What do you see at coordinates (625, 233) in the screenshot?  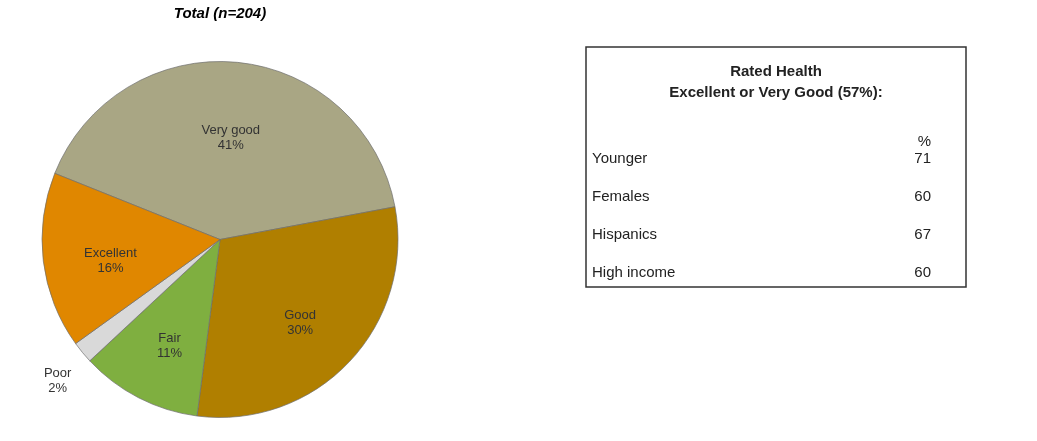 I see `category-label: Hispanics` at bounding box center [625, 233].